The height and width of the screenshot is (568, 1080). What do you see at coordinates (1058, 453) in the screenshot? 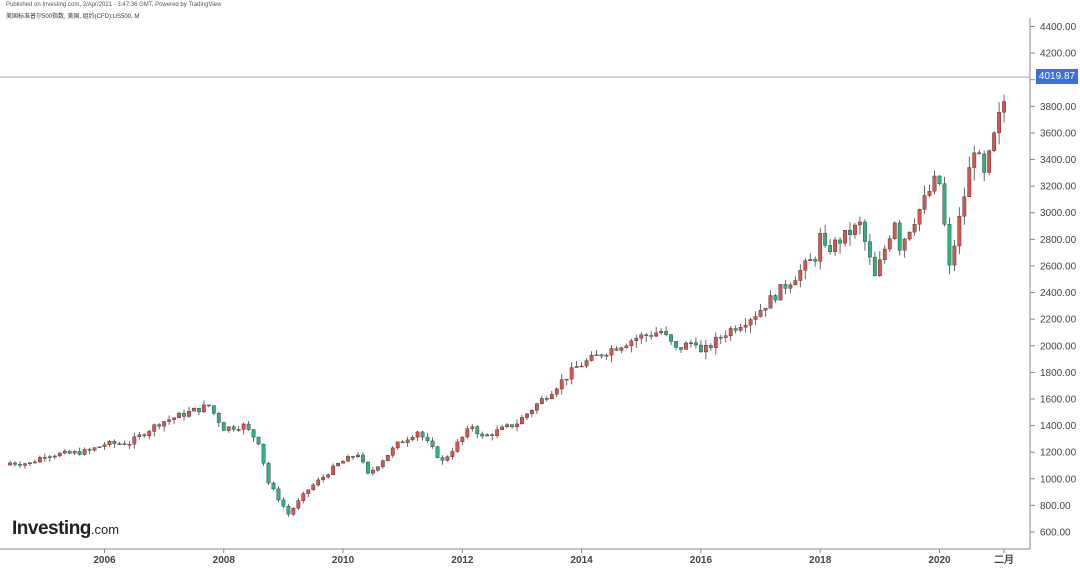
I see `y-tick-label: 1200.00` at bounding box center [1058, 453].